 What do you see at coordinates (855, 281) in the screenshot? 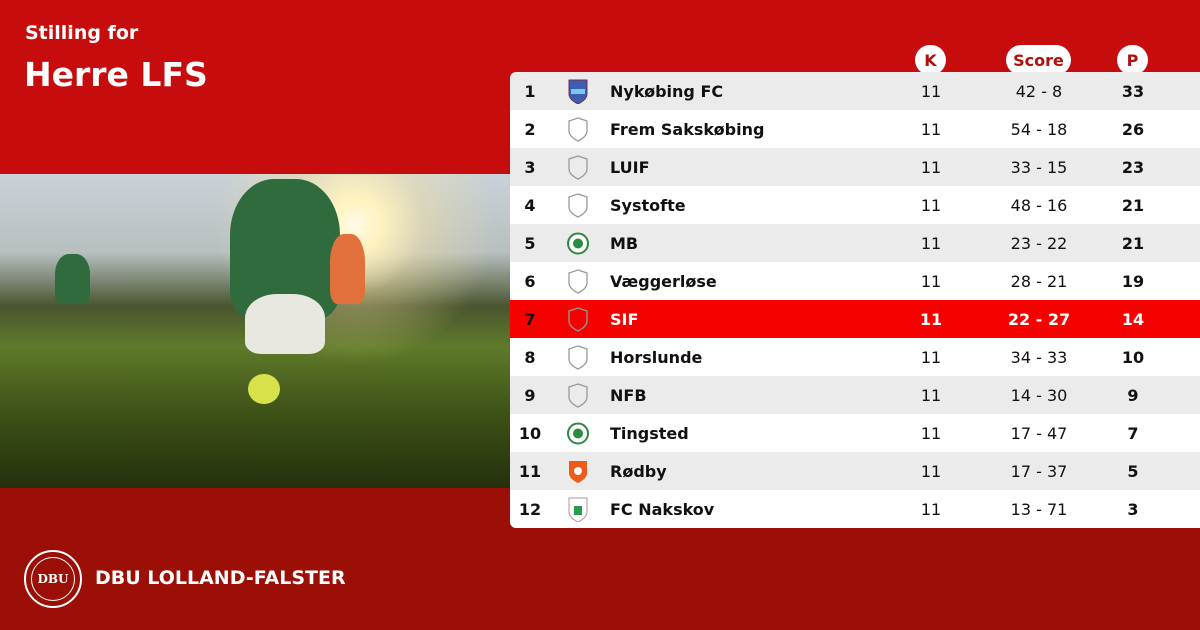
I see `table-row: 6 Væggerløse 11 28 - 21 19` at bounding box center [855, 281].